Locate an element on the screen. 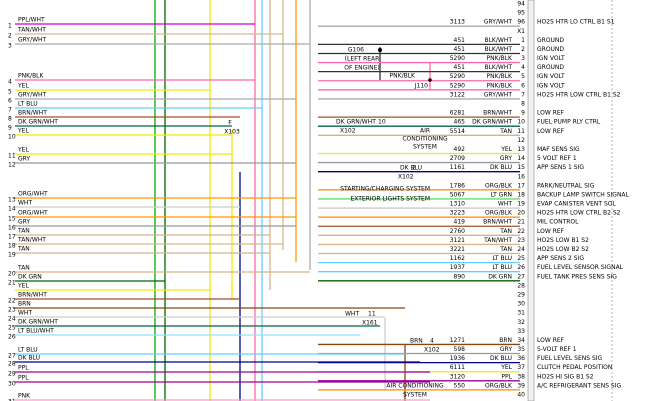  signal-name: IGN VOLT is located at coordinates (551, 85).